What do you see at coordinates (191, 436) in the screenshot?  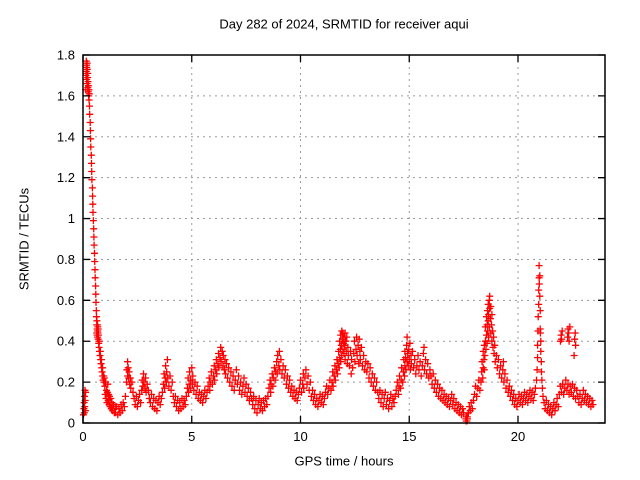 I see `x-tick-label: 5` at bounding box center [191, 436].